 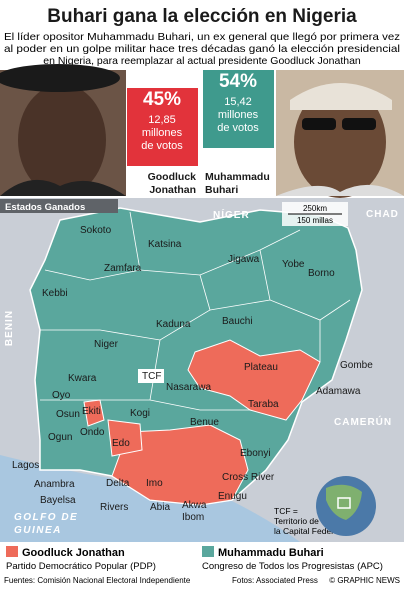 I want to click on country-label: NÍGER, so click(x=231, y=214).